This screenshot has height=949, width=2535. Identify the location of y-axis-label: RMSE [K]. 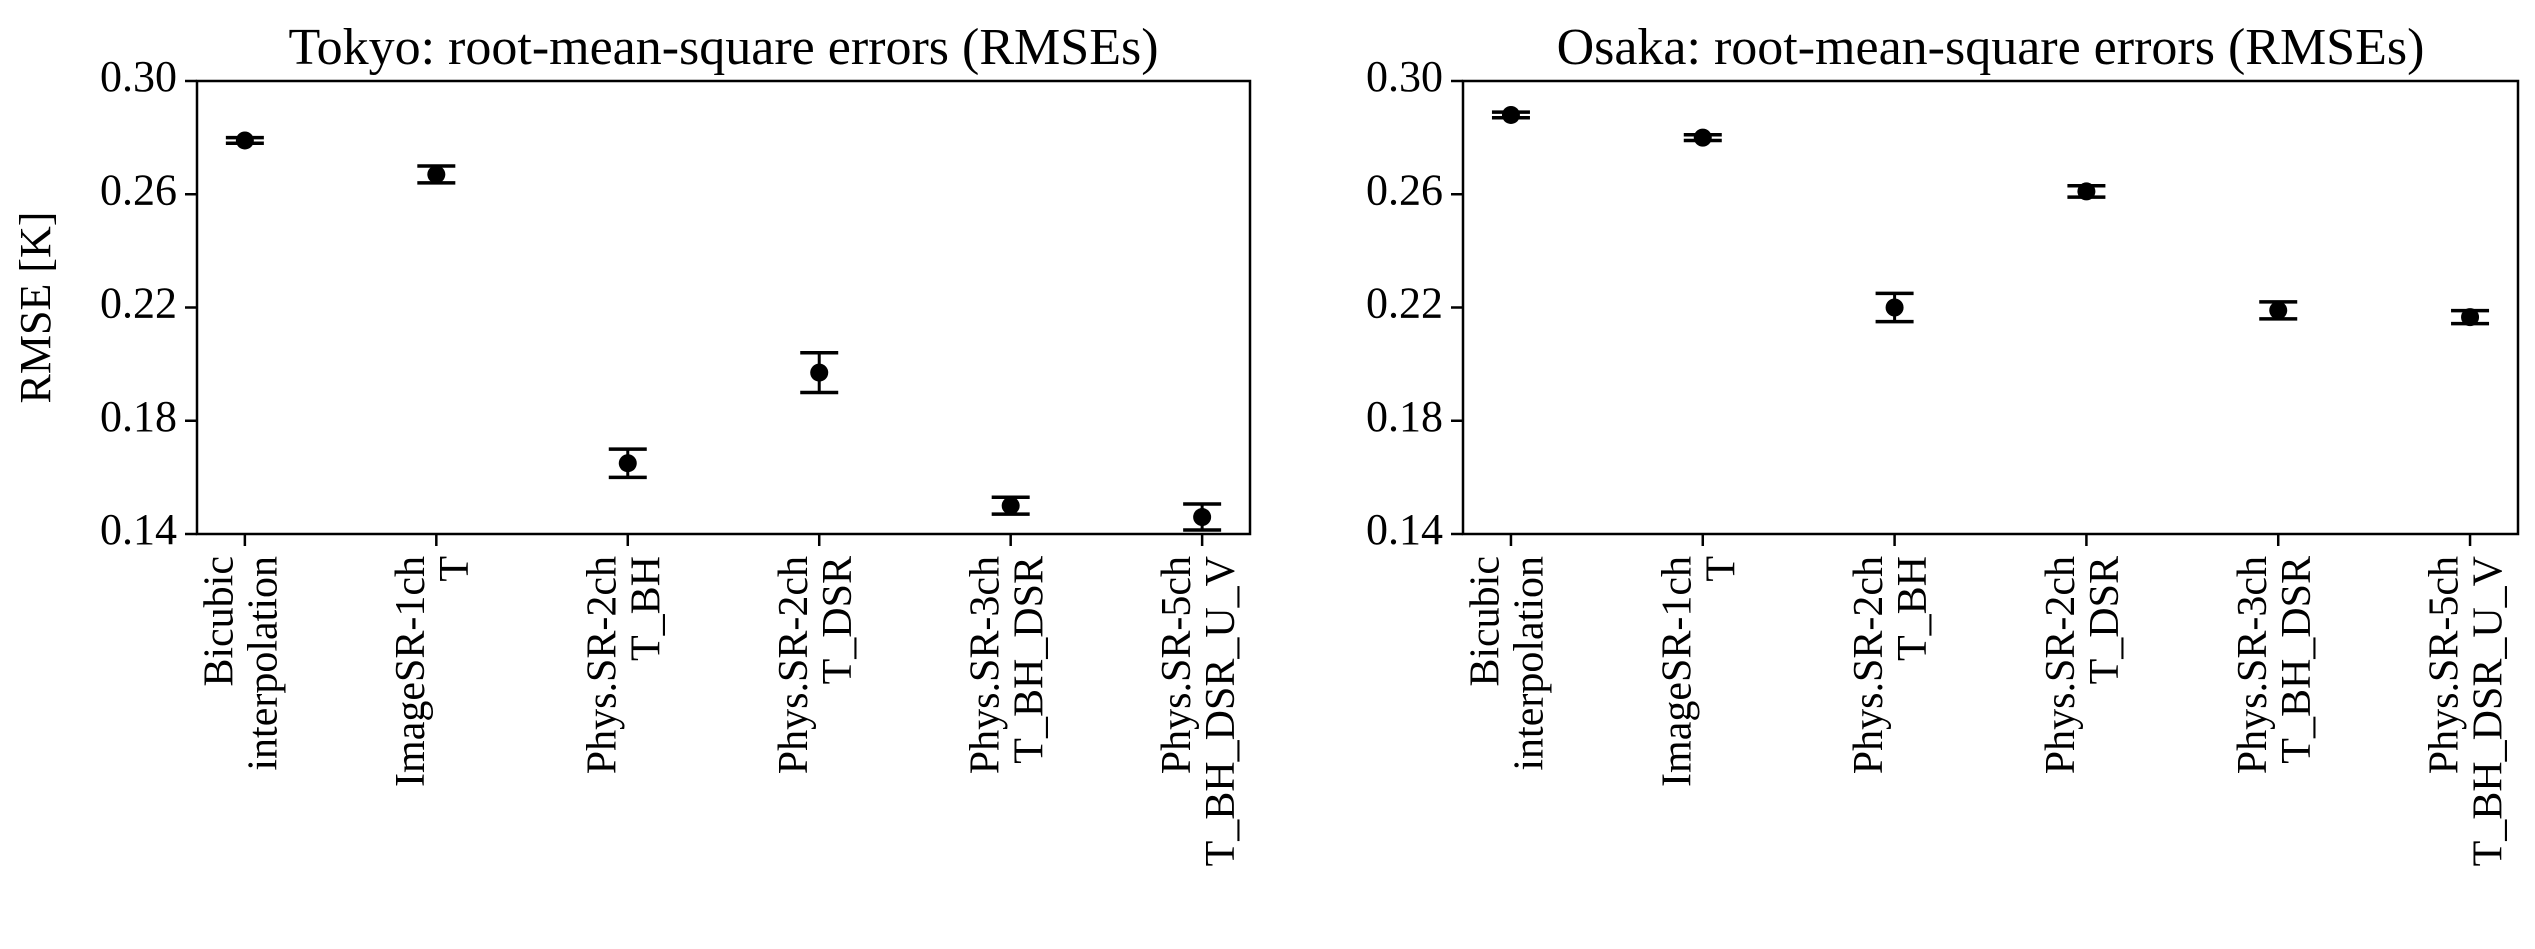
(35, 308).